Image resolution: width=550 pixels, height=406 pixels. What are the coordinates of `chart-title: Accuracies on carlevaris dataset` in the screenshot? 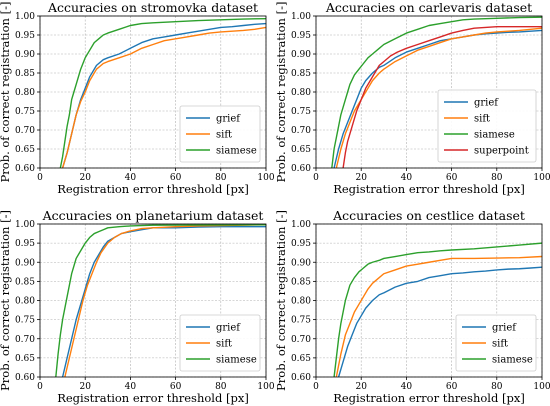 It's located at (428, 7).